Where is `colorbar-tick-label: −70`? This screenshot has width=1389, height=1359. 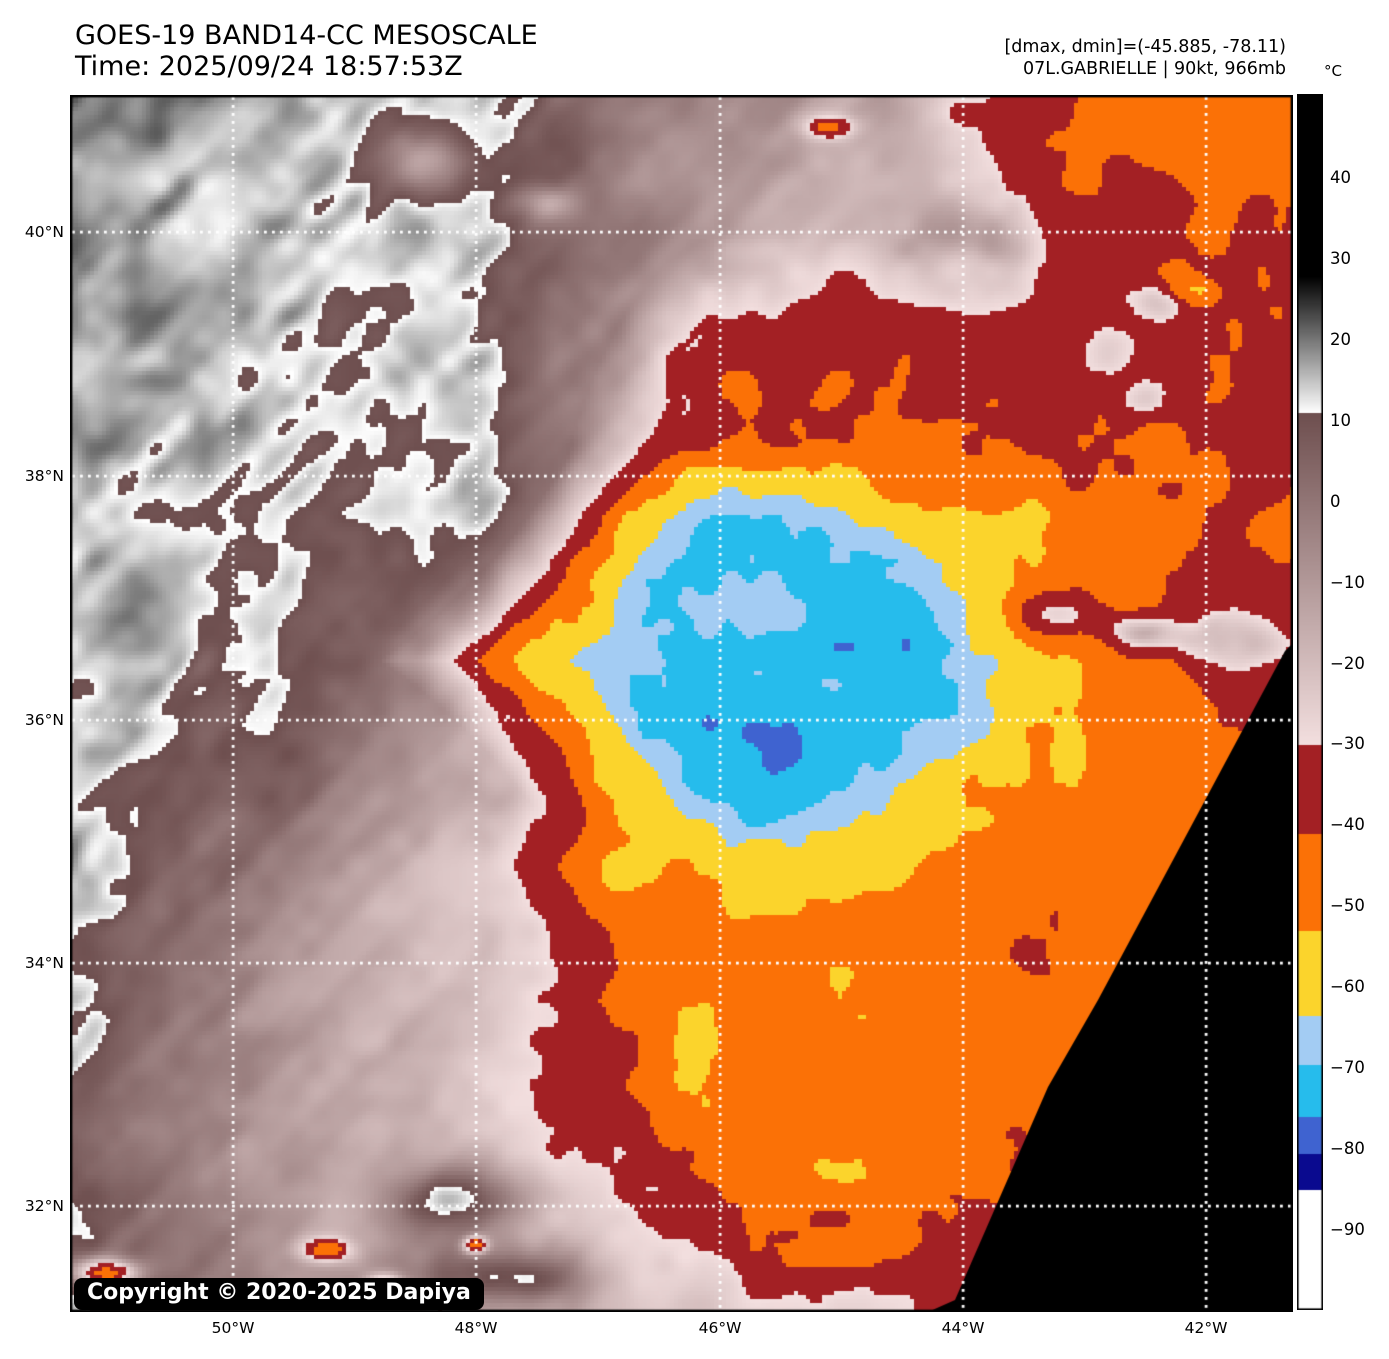 colorbar-tick-label: −70 is located at coordinates (1347, 1068).